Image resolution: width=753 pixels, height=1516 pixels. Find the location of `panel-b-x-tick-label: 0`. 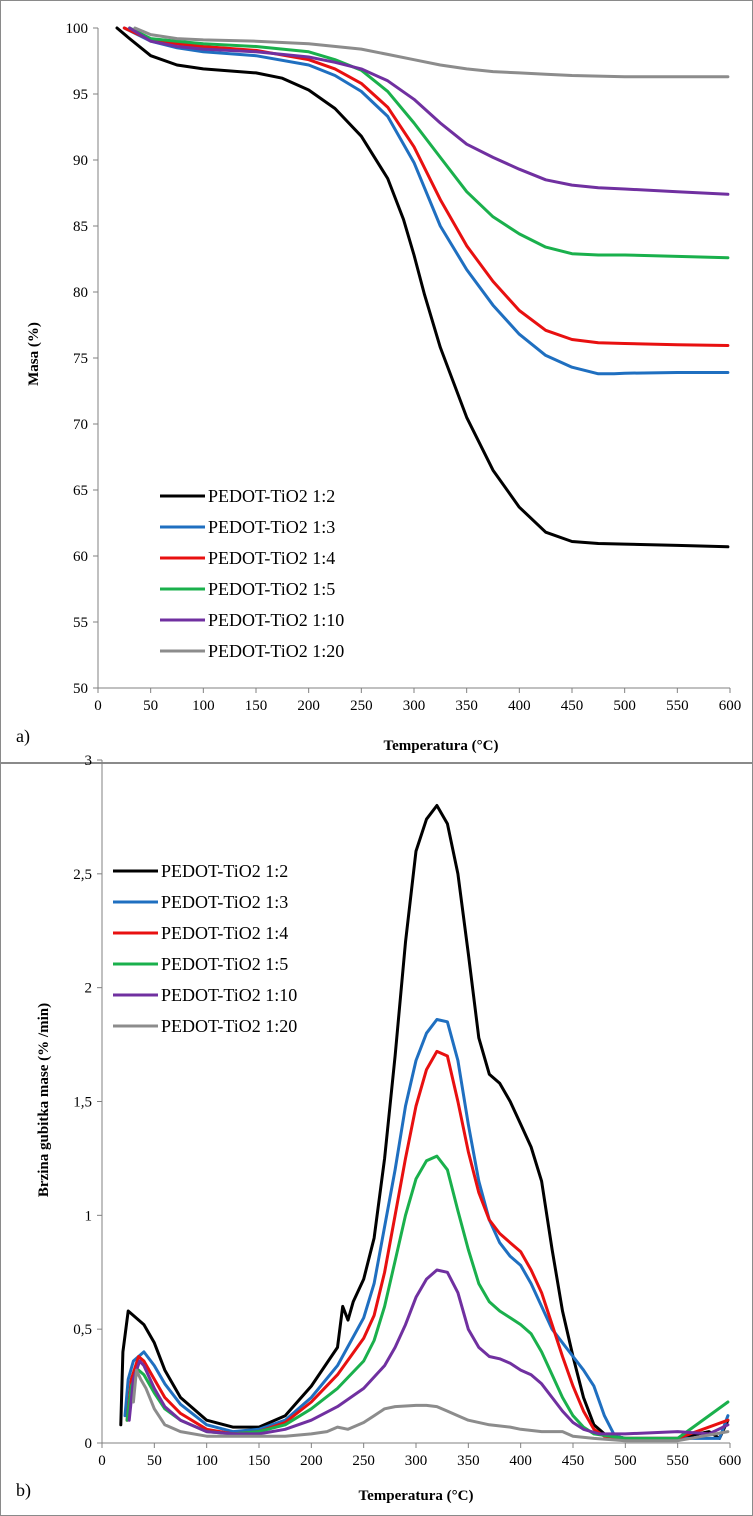

panel-b-x-tick-label: 0 is located at coordinates (102, 1461).